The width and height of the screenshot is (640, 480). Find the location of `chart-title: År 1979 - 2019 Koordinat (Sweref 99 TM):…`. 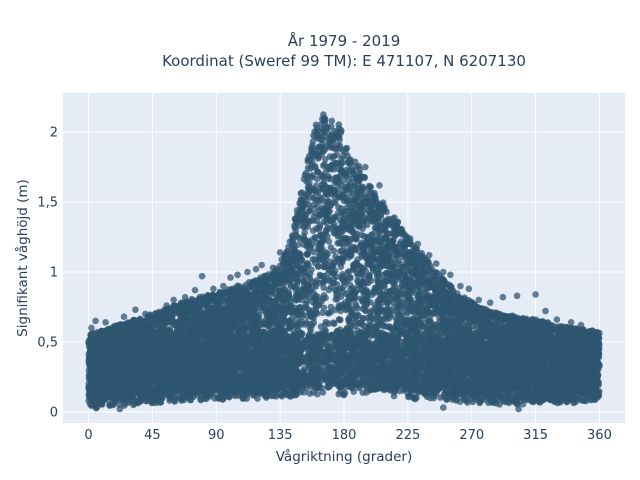

chart-title: År 1979 - 2019 Koordinat (Sweref 99 TM):… is located at coordinates (344, 50).